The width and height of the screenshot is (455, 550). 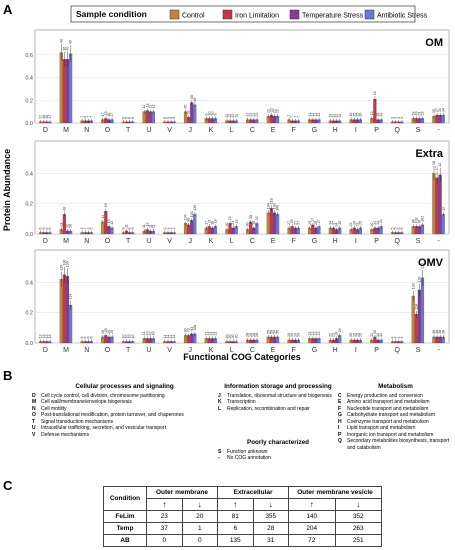 What do you see at coordinates (393, 337) in the screenshot?
I see `data-label: 4` at bounding box center [393, 337].